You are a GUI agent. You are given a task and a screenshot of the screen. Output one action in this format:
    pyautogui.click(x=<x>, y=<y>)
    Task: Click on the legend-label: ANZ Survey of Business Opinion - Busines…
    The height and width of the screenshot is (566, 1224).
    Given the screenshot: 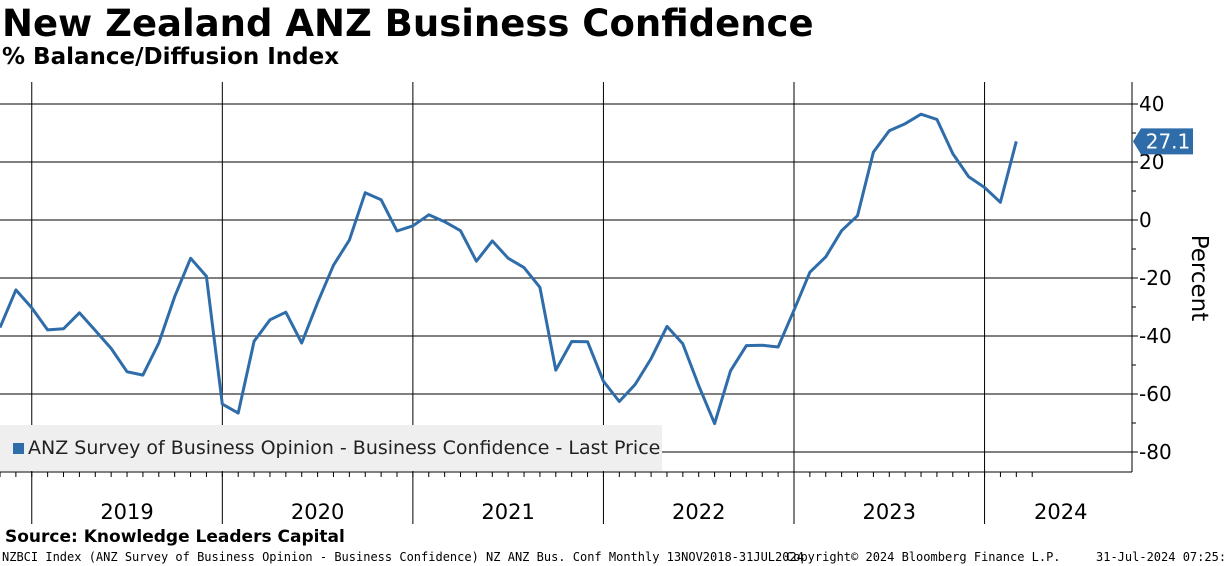 What is the action you would take?
    pyautogui.click(x=344, y=448)
    